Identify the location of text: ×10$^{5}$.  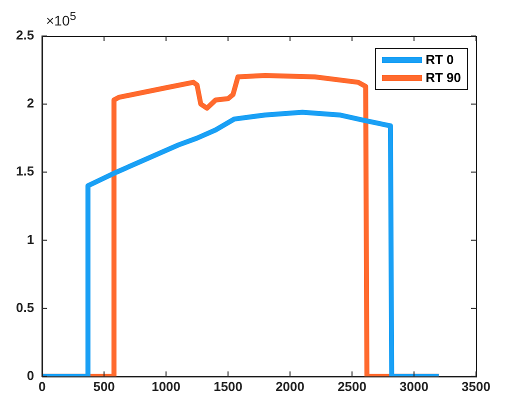
(61, 19).